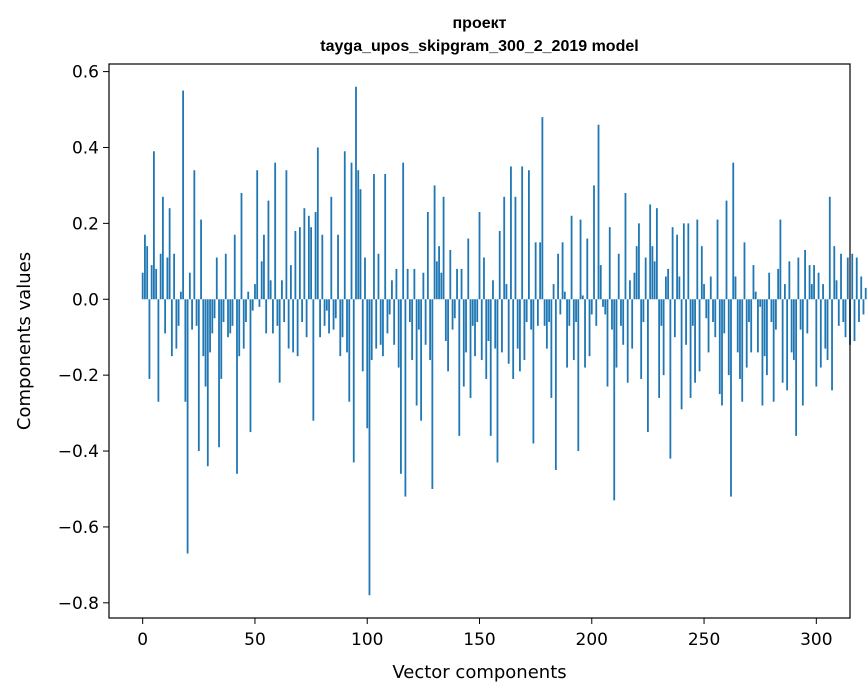  What do you see at coordinates (142, 640) in the screenshot?
I see `x-tick-label: 0` at bounding box center [142, 640].